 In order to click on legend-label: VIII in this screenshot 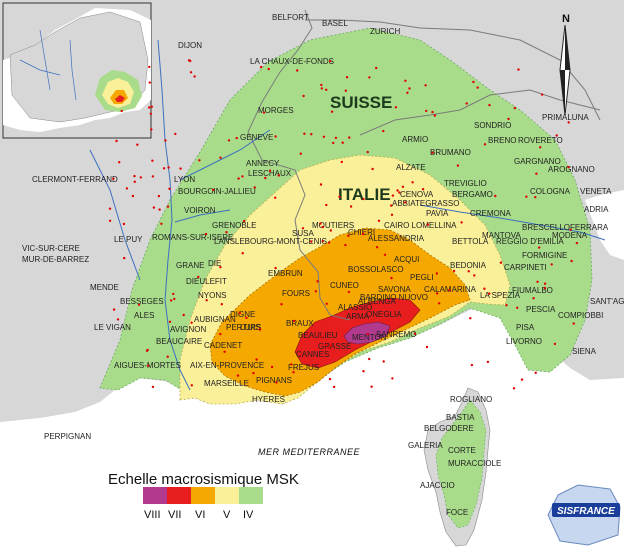, I will do `click(152, 515)`.